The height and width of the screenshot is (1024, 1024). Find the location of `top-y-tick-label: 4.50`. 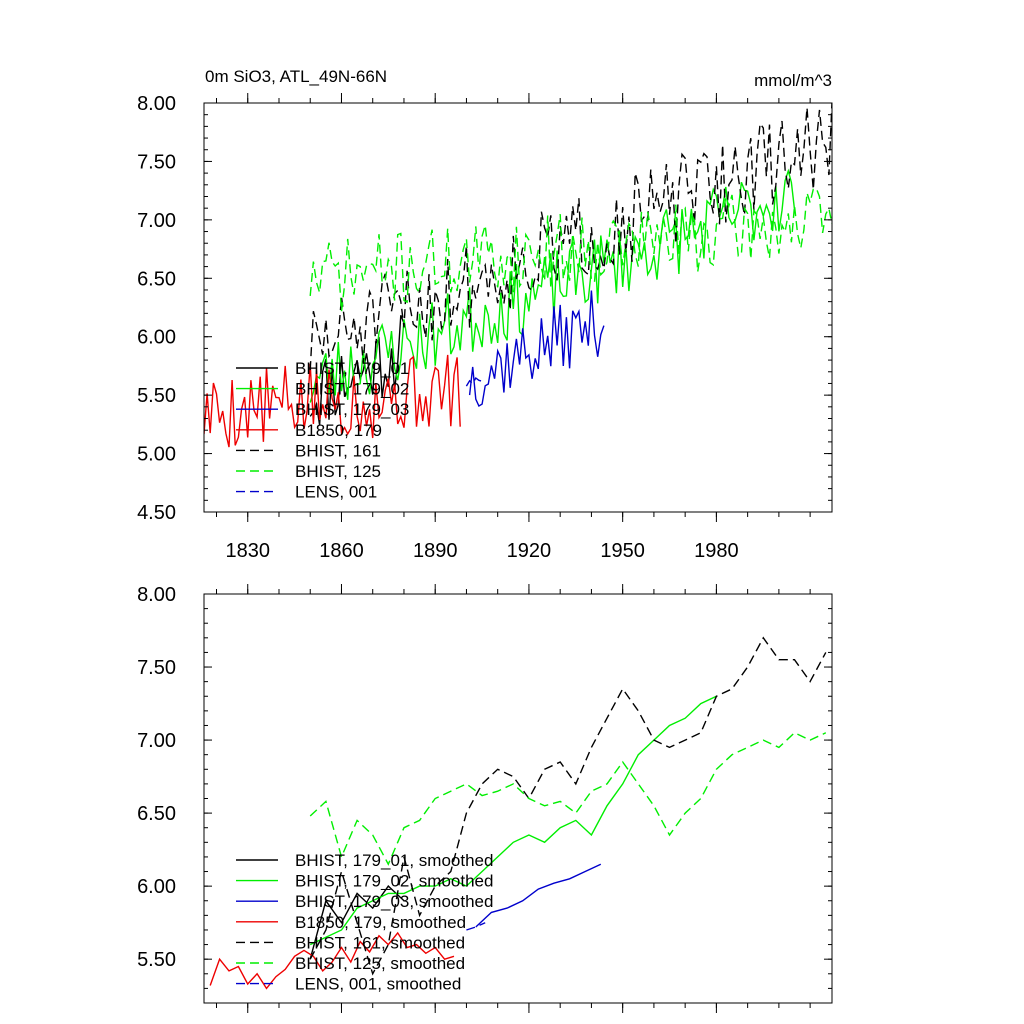

top-y-tick-label: 4.50 is located at coordinates (156, 513).